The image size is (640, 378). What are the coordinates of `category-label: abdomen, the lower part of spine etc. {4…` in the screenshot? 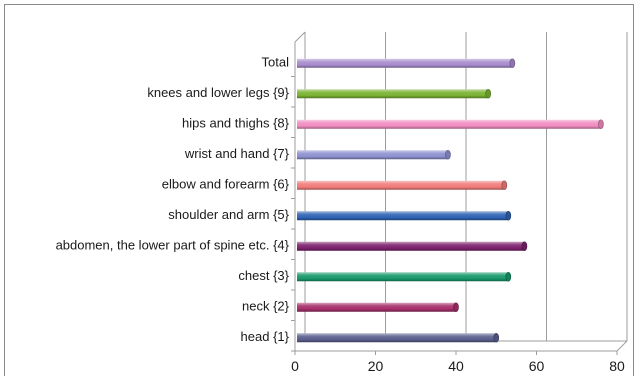 It's located at (173, 244).